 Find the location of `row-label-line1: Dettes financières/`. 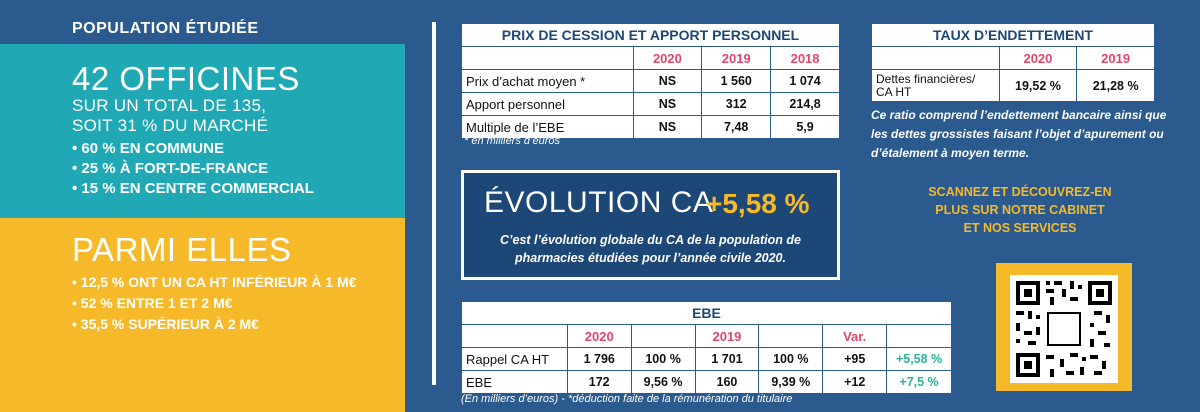

row-label-line1: Dettes financières/ is located at coordinates (926, 78).